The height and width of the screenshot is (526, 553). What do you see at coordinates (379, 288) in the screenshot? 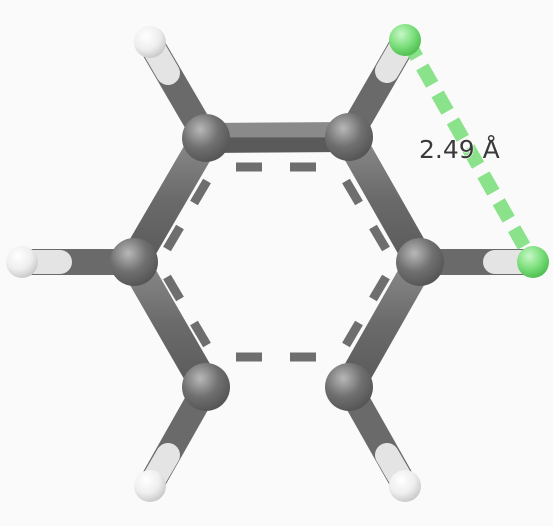
I see `aromatic-dash-3a` at bounding box center [379, 288].